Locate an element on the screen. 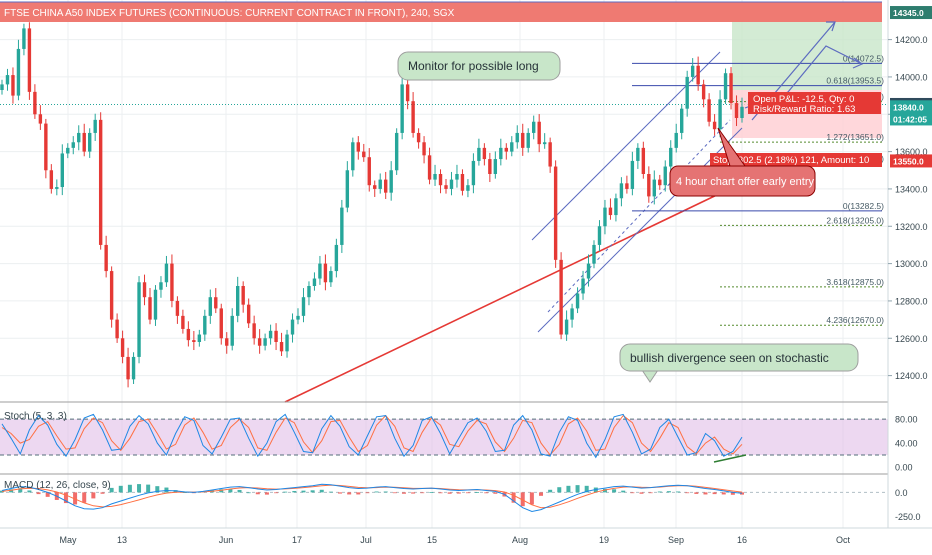 The image size is (932, 555). stochastic-pane: 80.00 40.00 0.00 is located at coordinates (459, 443).